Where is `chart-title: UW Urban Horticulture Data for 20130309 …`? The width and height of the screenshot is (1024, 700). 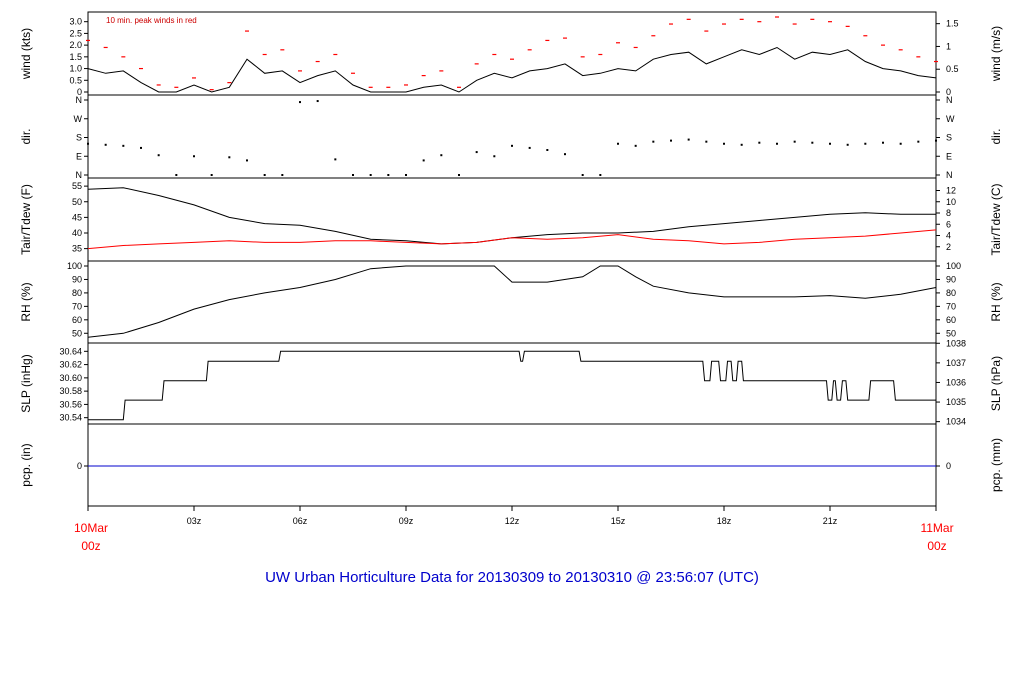
chart-title: UW Urban Horticulture Data for 20130309 … is located at coordinates (512, 577).